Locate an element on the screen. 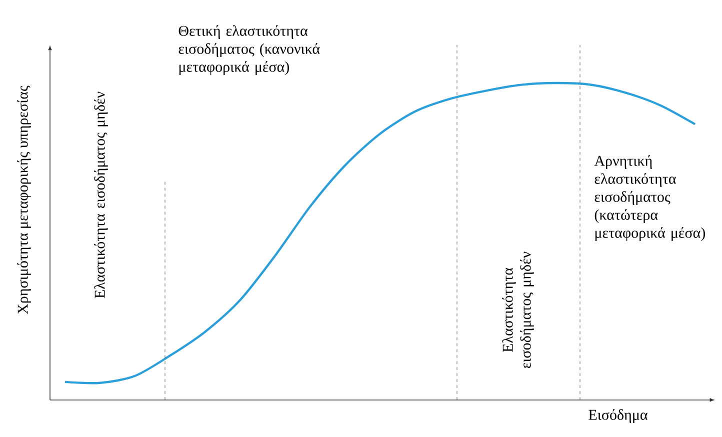 This screenshot has height=437, width=722. text: Θετική ελαστικότητα εισοδήματος (κανονικά μεταφορικά μέσα) is located at coordinates (249, 50).